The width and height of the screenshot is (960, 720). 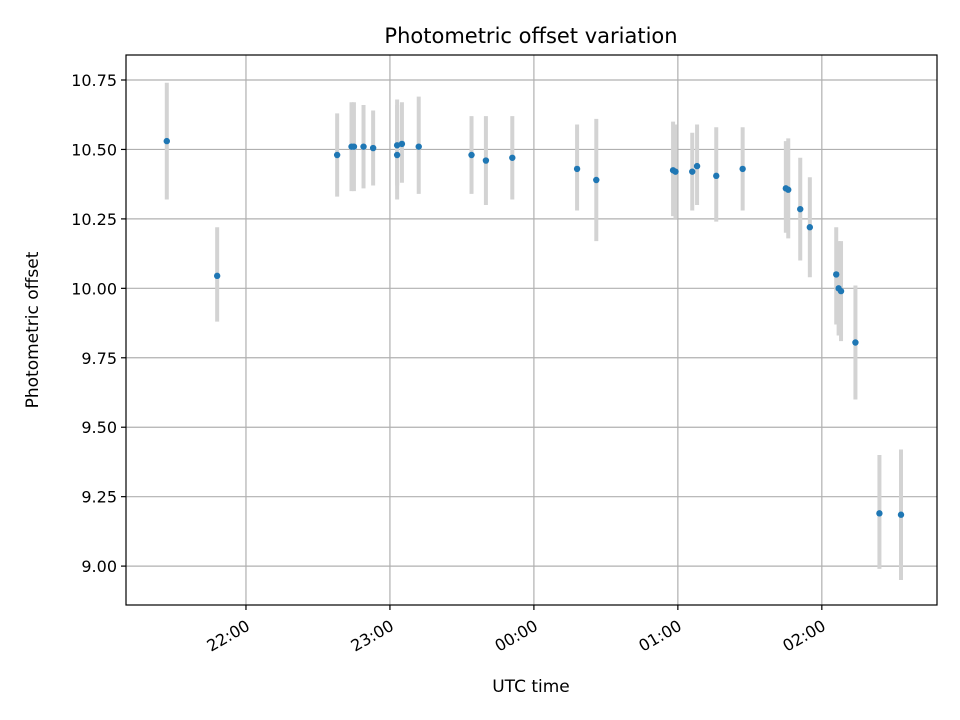 What do you see at coordinates (99, 427) in the screenshot?
I see `y-tick-label: 9.50` at bounding box center [99, 427].